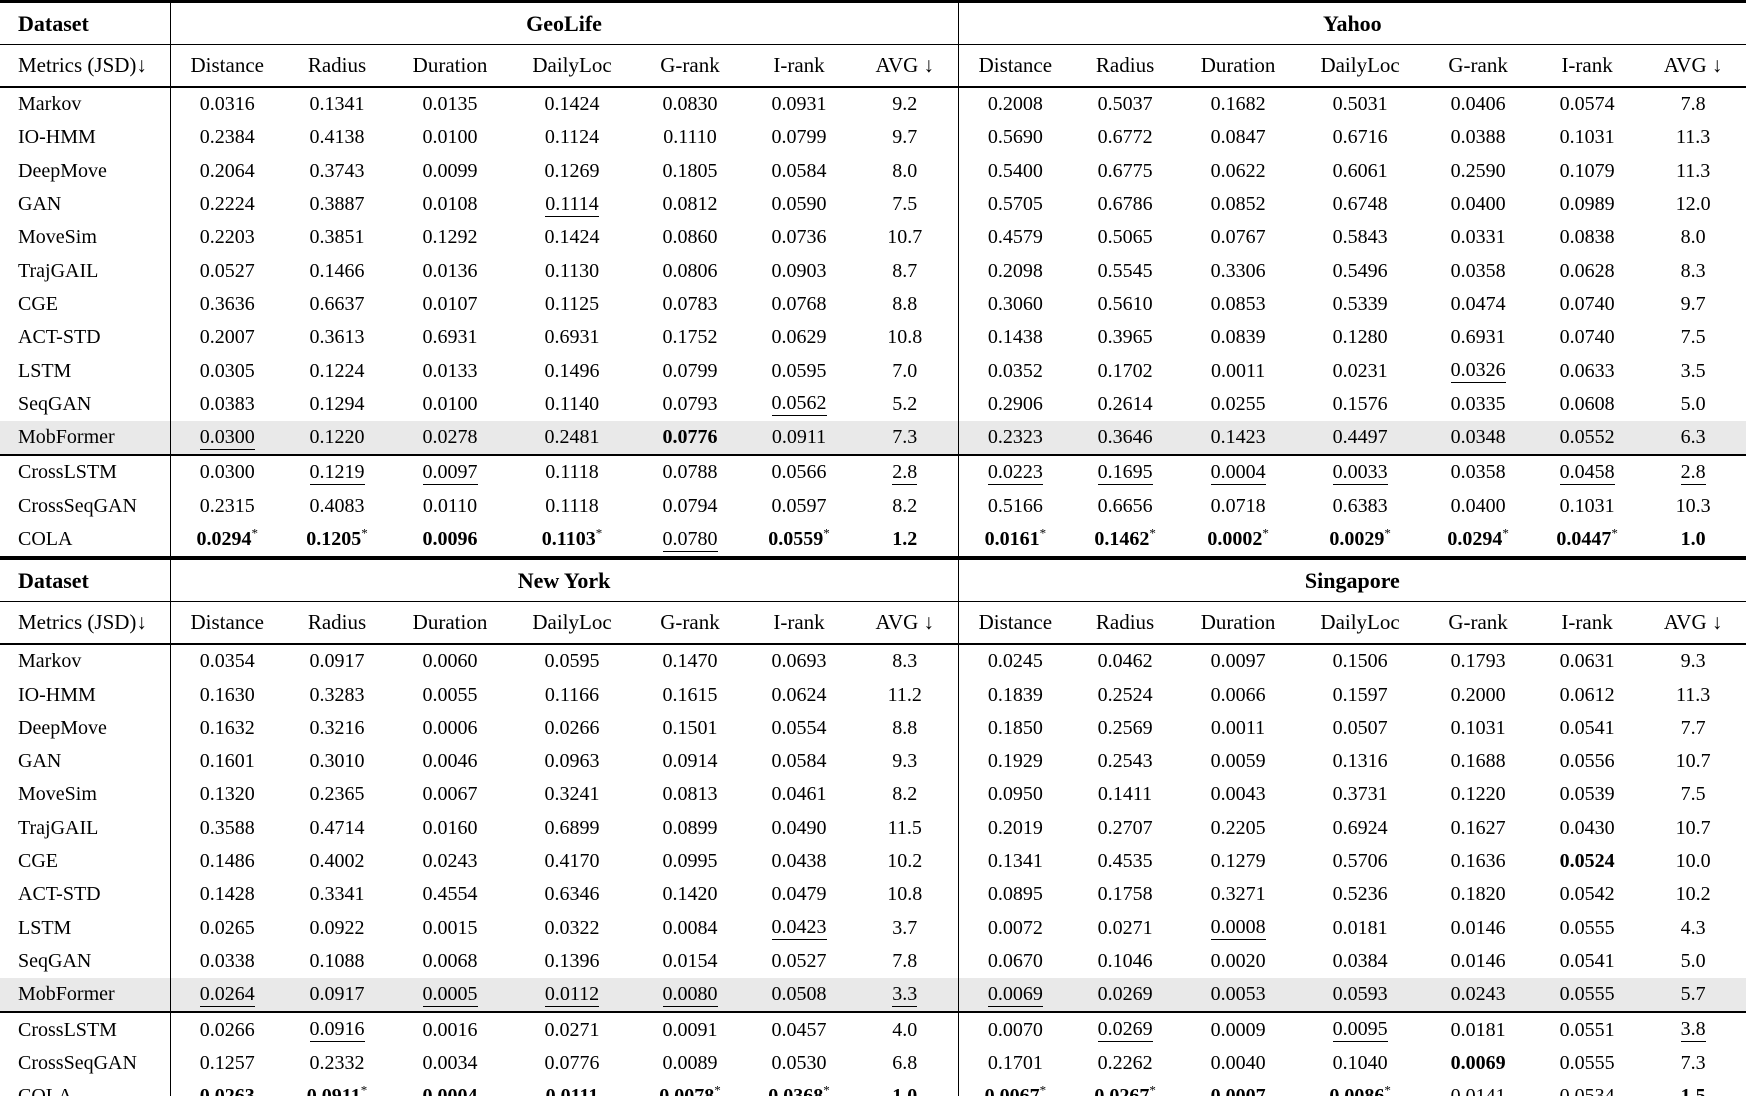 The image size is (1746, 1096). Describe the element at coordinates (337, 403) in the screenshot. I see `metric-value: 0.1294` at that location.